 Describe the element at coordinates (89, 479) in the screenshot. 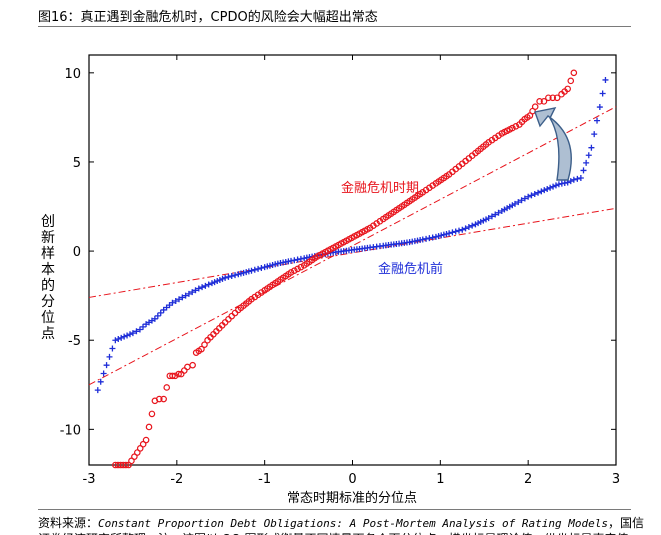

I see `x-tick-label: -3` at that location.